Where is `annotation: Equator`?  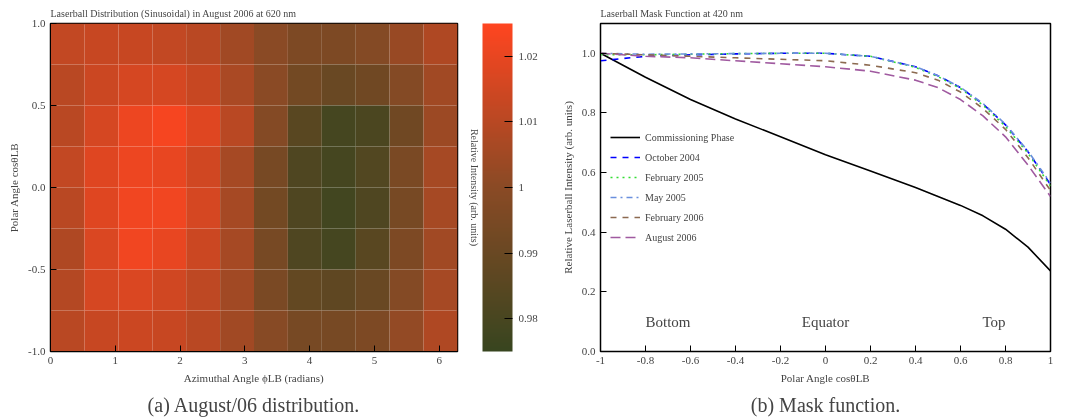 annotation: Equator is located at coordinates (825, 321).